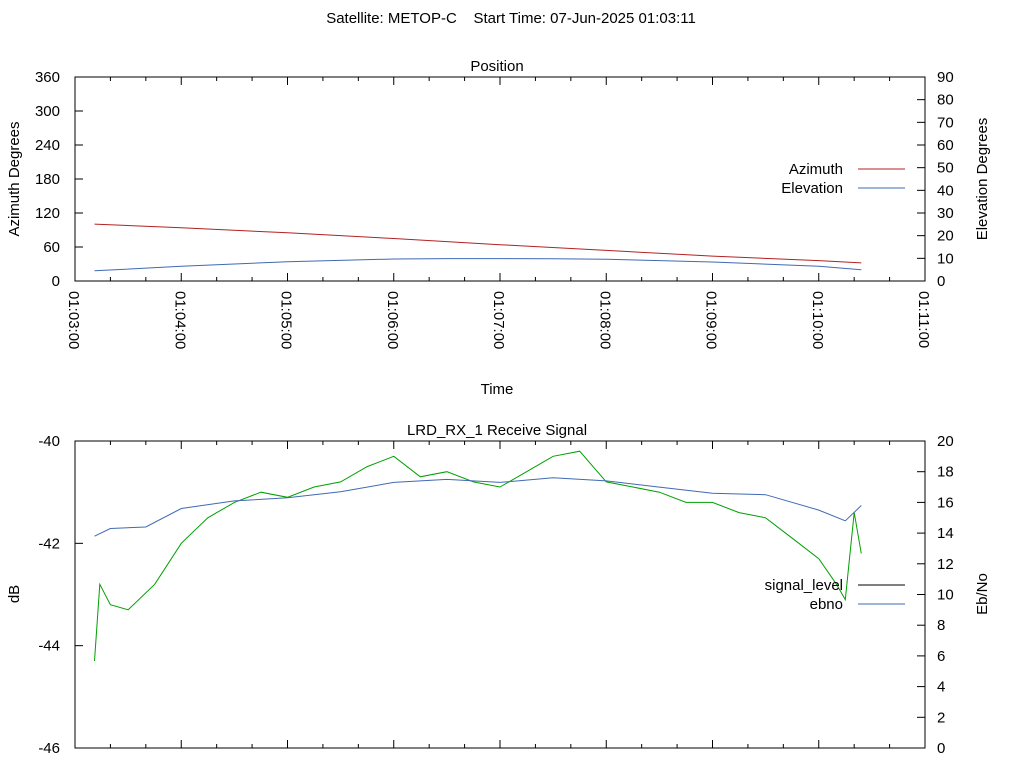 The image size is (1024, 768). I want to click on y2-tick-label: 4, so click(941, 687).